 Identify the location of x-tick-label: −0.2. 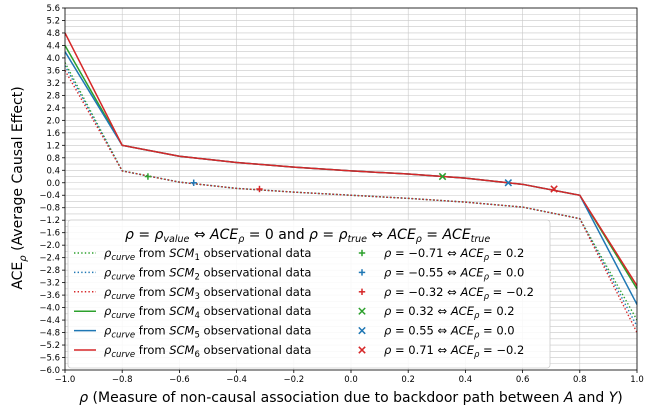
(293, 380).